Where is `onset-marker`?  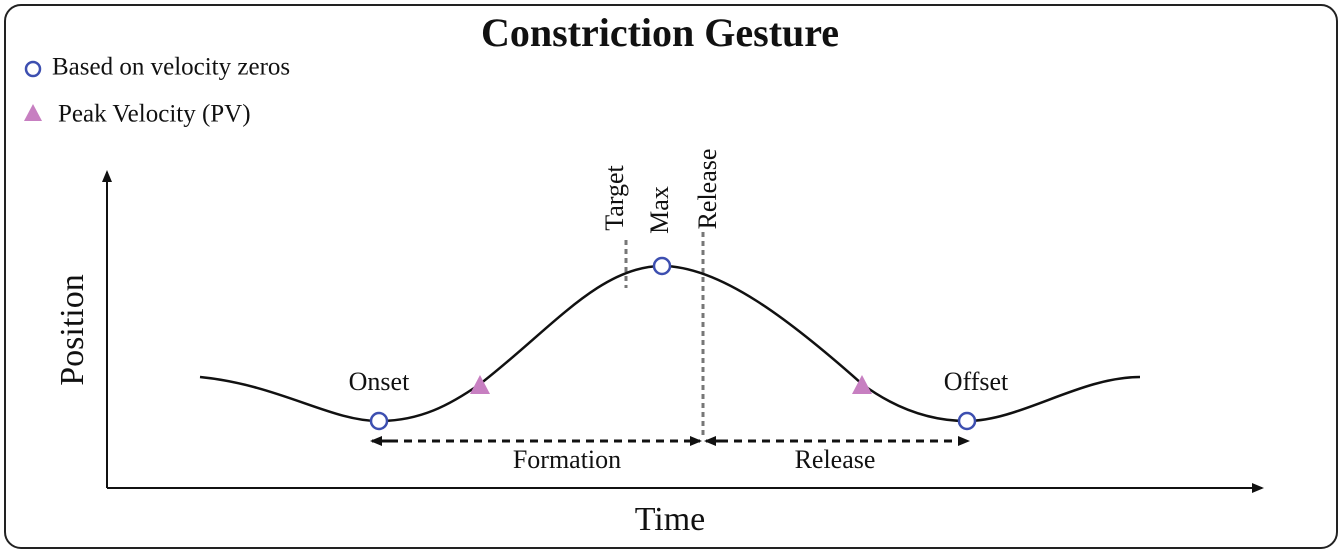 onset-marker is located at coordinates (379, 421).